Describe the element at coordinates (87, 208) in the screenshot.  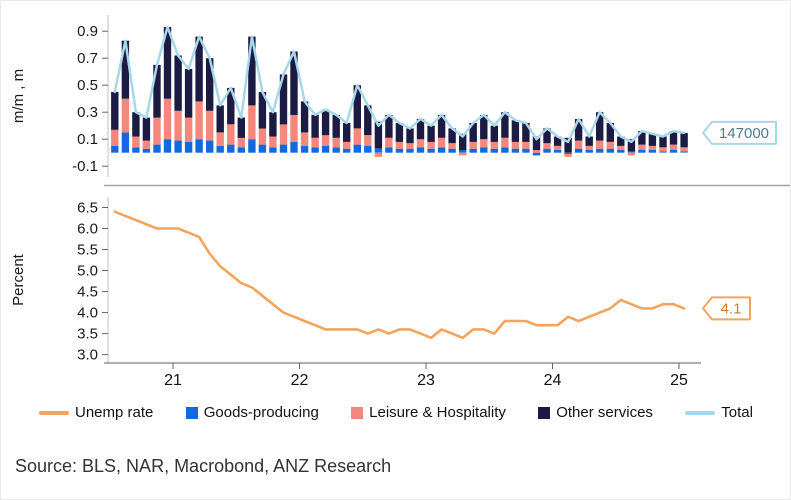
I see `svg-text: 6.5` at that location.